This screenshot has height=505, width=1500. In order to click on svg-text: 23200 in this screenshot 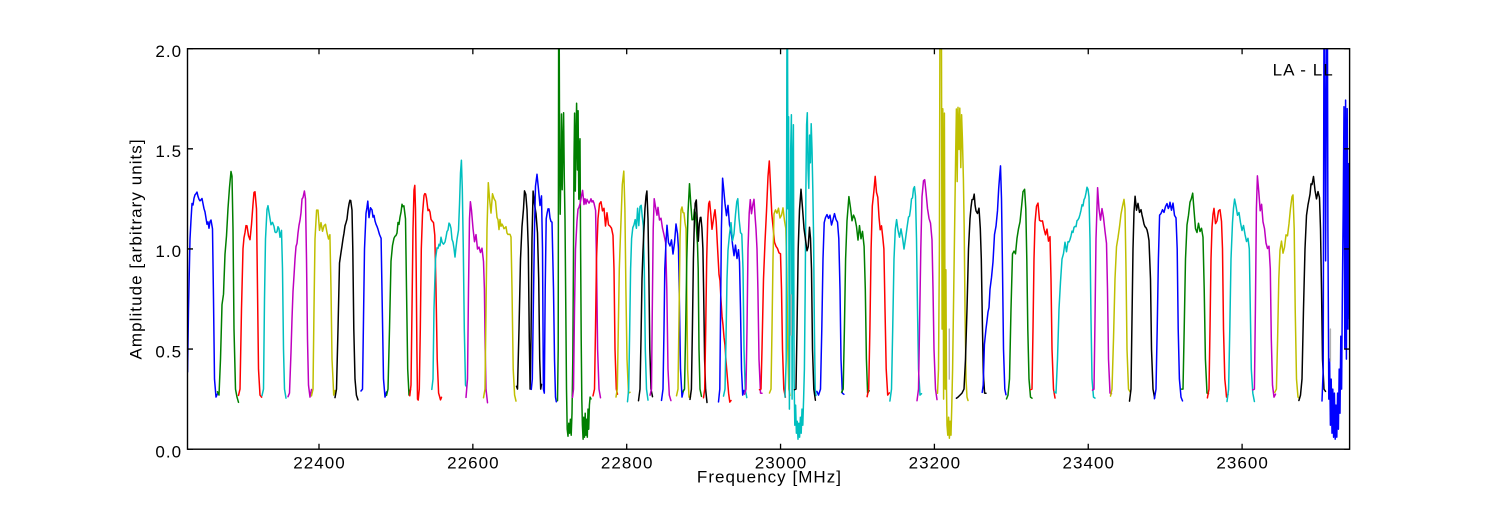, I will do `click(935, 462)`.